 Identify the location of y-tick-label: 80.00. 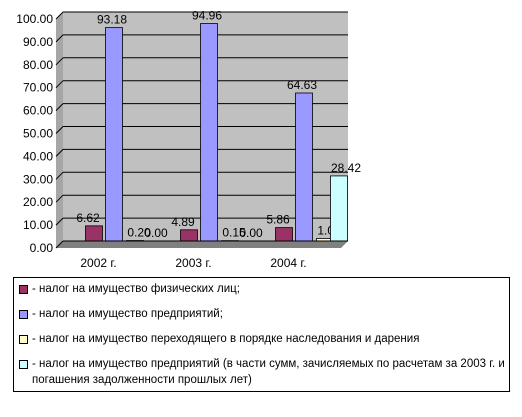
(38, 65).